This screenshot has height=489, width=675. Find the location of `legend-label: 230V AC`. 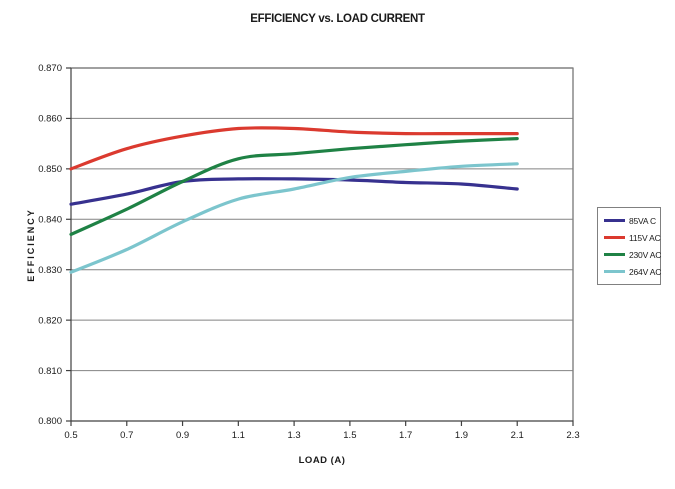

legend-label: 230V AC is located at coordinates (645, 254).